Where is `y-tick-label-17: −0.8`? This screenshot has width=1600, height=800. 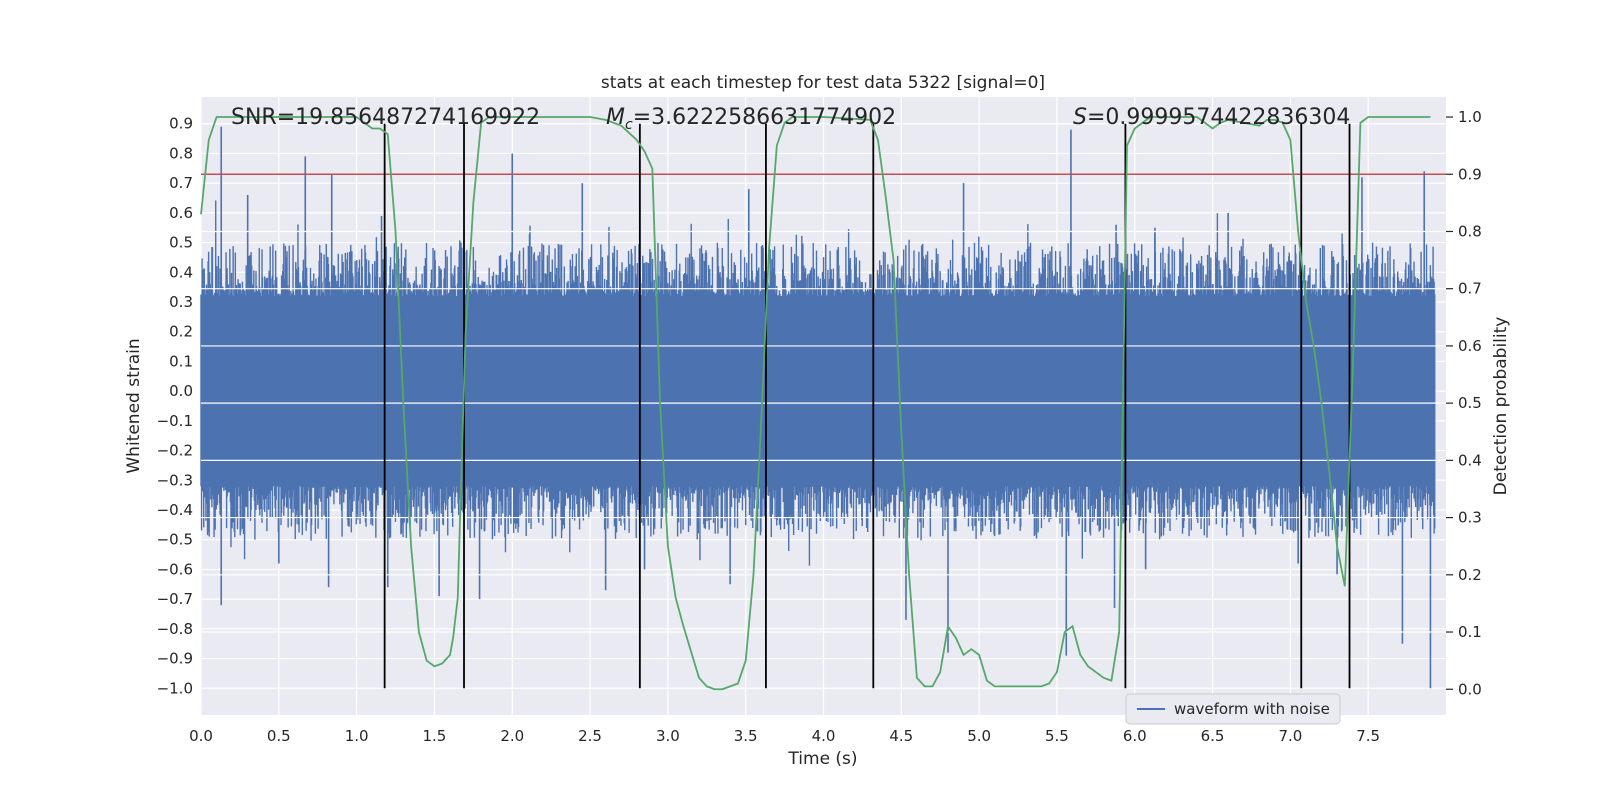
y-tick-label-17: −0.8 is located at coordinates (175, 629).